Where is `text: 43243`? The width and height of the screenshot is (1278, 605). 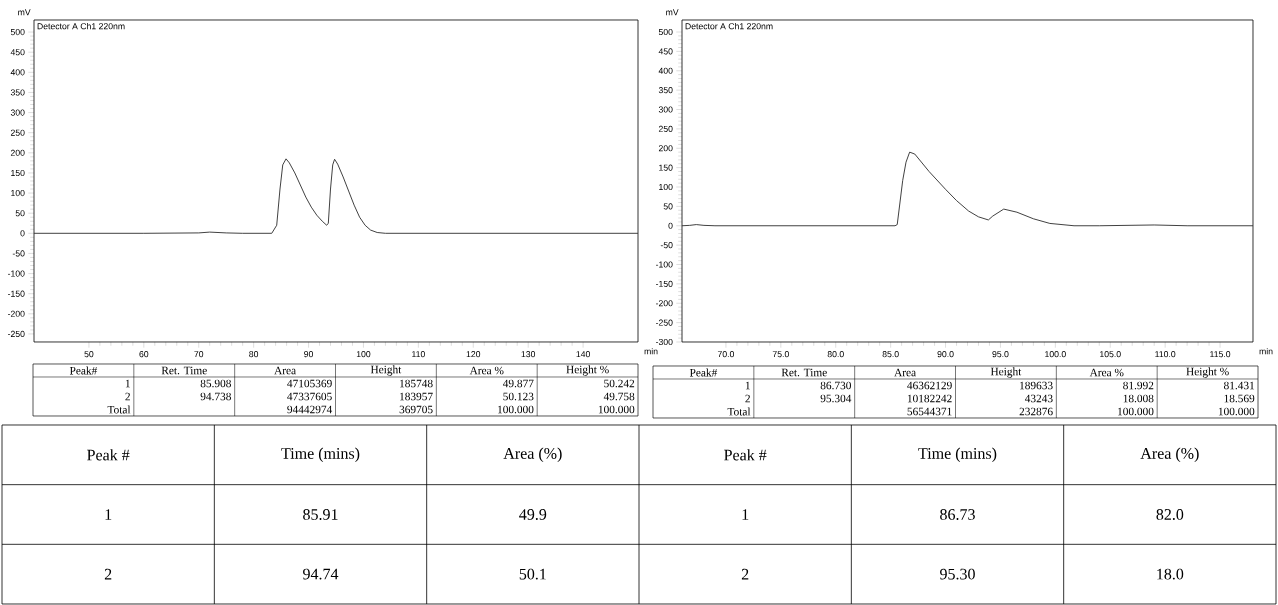 text: 43243 is located at coordinates (1038, 398).